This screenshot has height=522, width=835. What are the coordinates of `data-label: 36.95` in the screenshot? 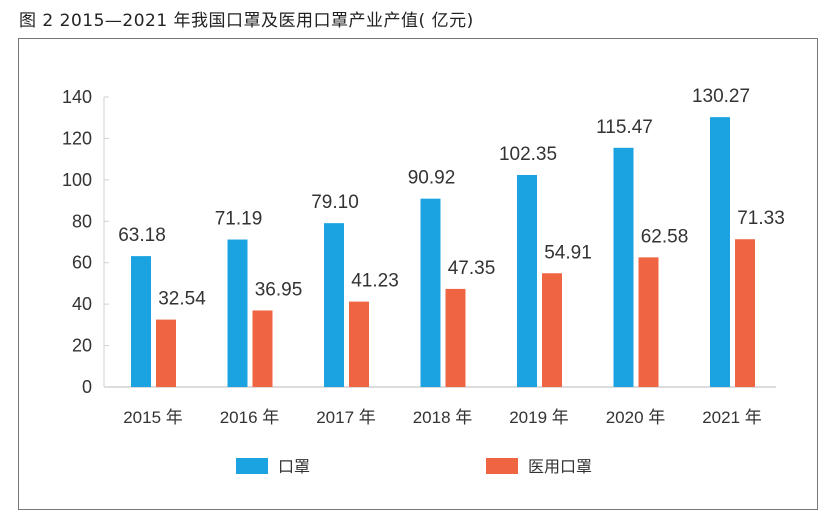 It's located at (279, 289).